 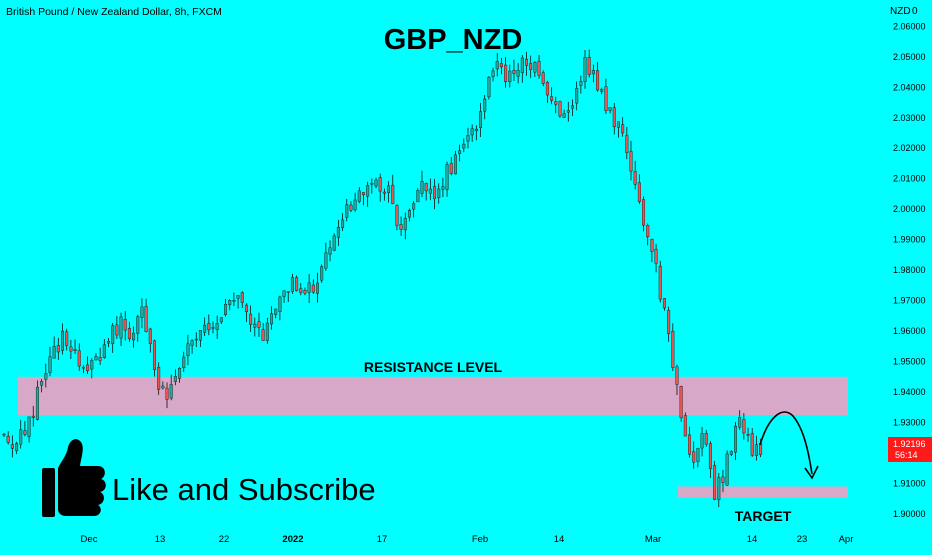 I want to click on time-tick-label: Feb, so click(x=480, y=539).